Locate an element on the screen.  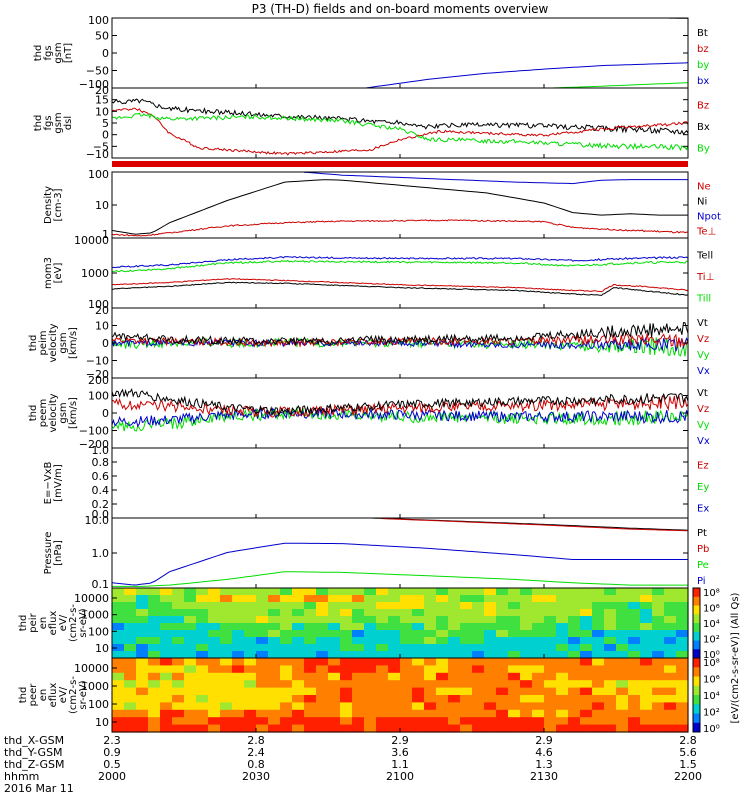
series-Vt is located at coordinates (400, 334).